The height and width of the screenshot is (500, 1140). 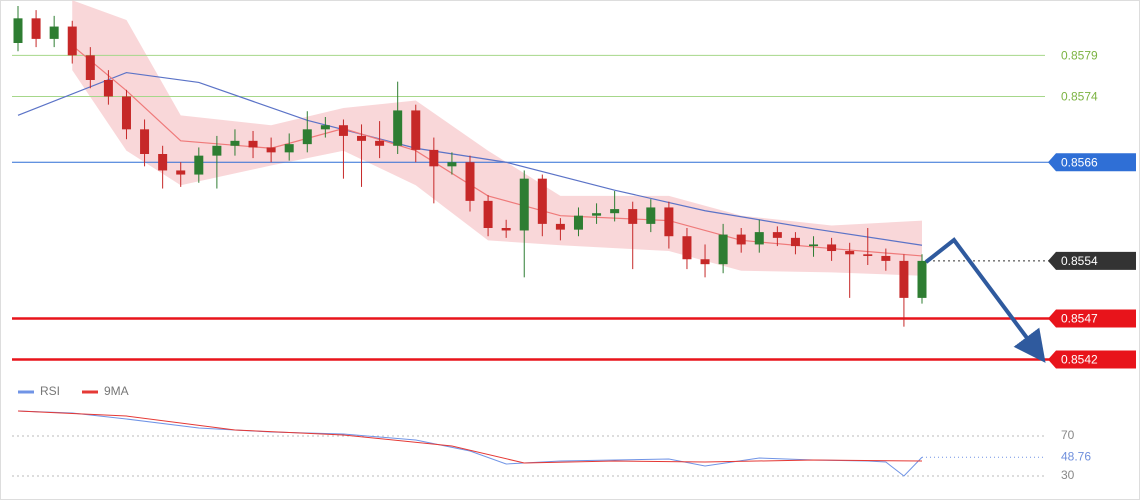 What do you see at coordinates (1079, 261) in the screenshot?
I see `price-label: 0.8554` at bounding box center [1079, 261].